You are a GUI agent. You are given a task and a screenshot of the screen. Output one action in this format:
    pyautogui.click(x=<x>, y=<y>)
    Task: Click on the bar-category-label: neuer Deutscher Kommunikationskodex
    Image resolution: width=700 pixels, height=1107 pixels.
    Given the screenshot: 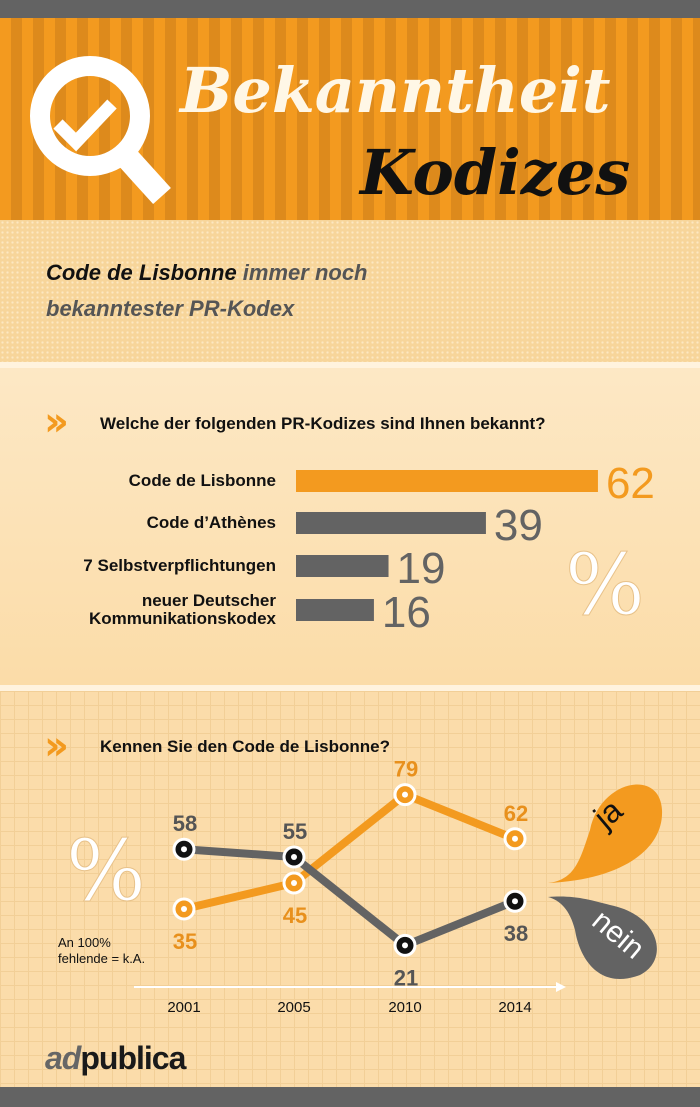 What is the action you would take?
    pyautogui.click(x=182, y=610)
    